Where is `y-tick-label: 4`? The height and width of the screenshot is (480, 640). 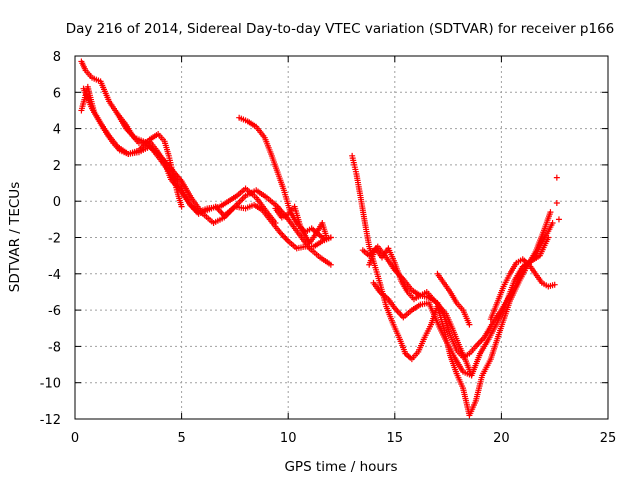
y-tick-label: 4 is located at coordinates (57, 130).